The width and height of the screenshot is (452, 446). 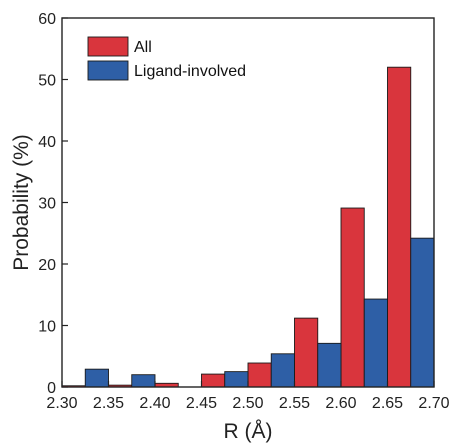 I want to click on legend-swatch-all, so click(x=108, y=46).